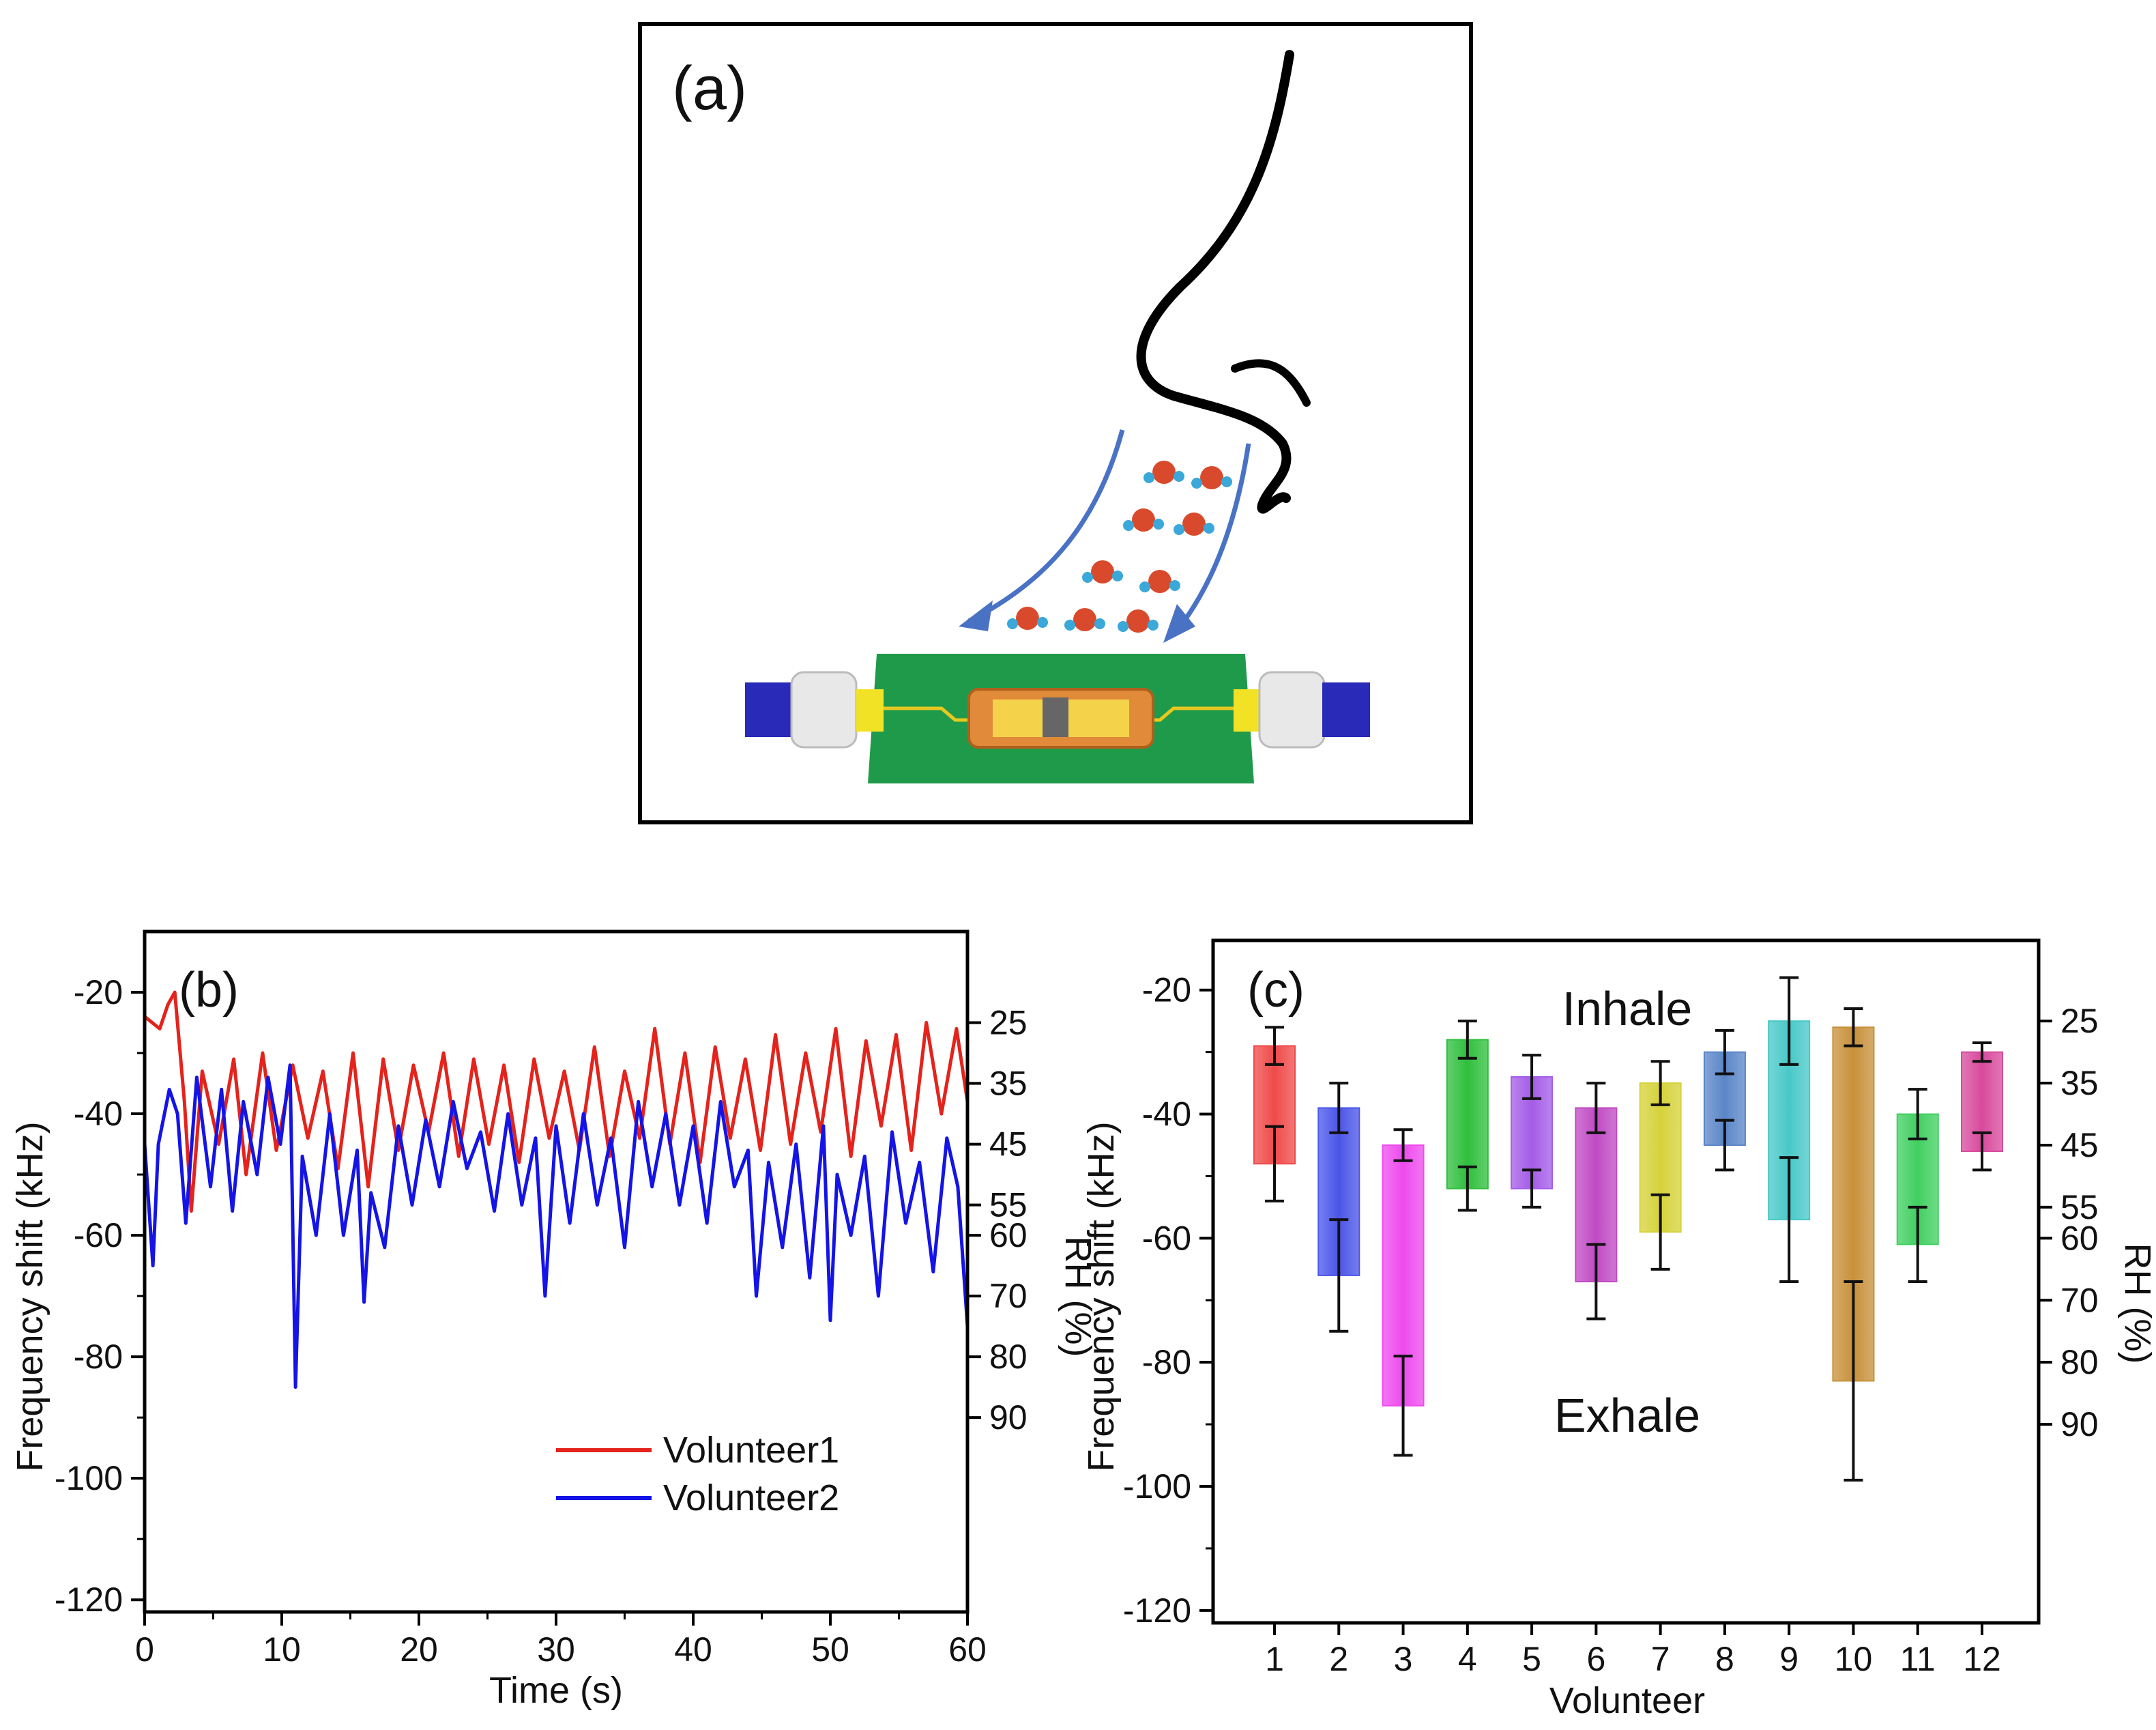  Describe the element at coordinates (419, 1649) in the screenshot. I see `panel-b-x-tick-label: 20` at that location.